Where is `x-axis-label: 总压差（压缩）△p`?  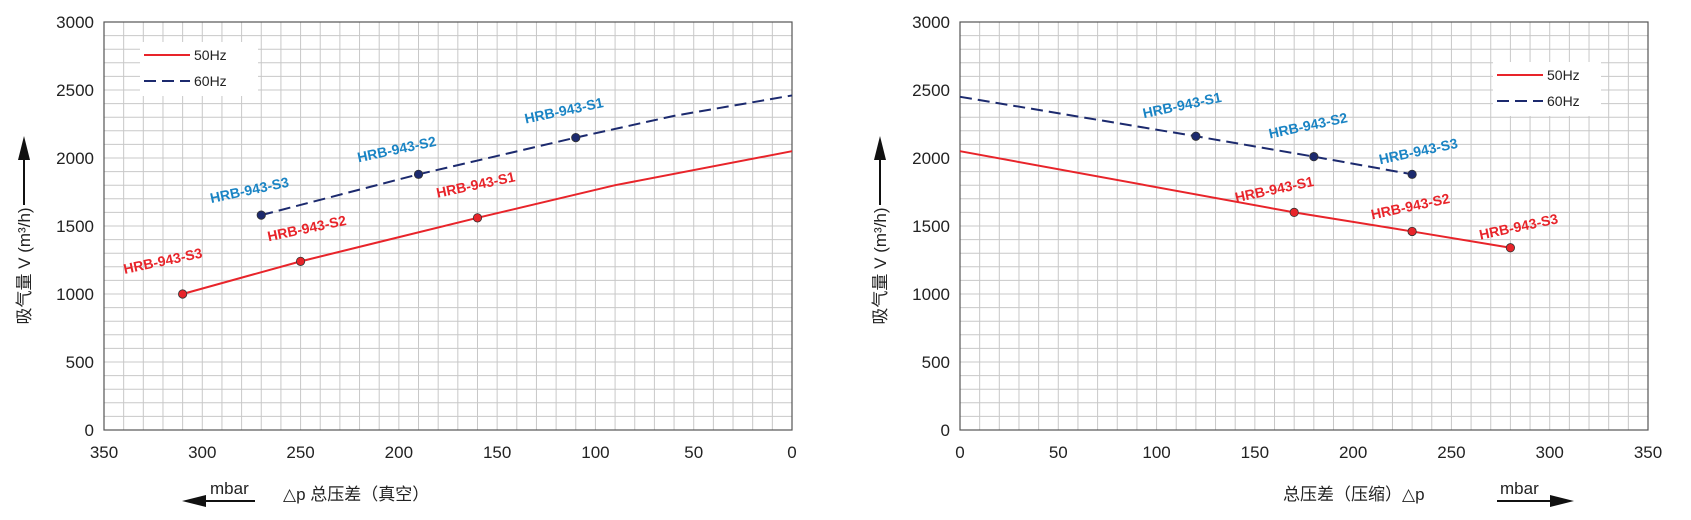 x-axis-label: 总压差（压缩）△p is located at coordinates (1354, 494).